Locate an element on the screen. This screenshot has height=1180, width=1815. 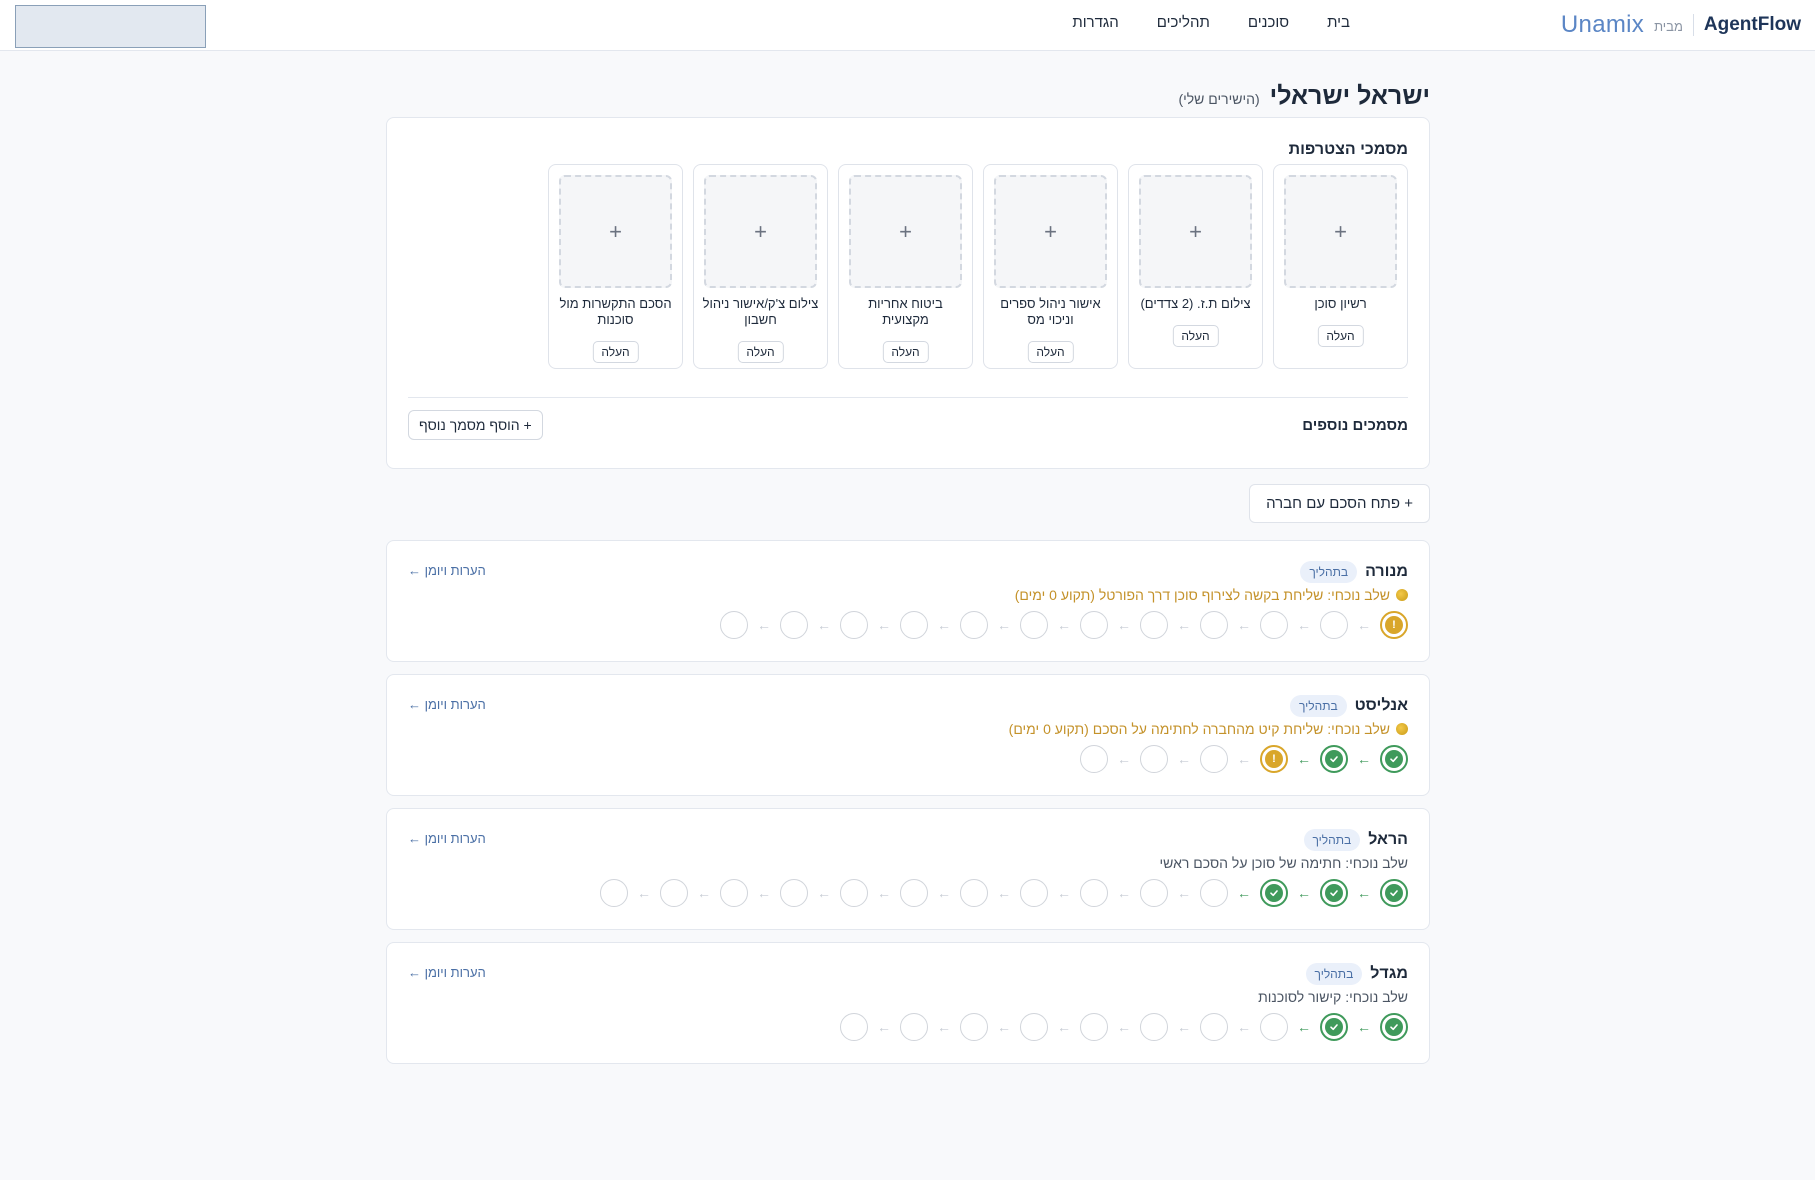
brand-logo: AgentFlow מבית Unamix is located at coordinates (1681, 24).